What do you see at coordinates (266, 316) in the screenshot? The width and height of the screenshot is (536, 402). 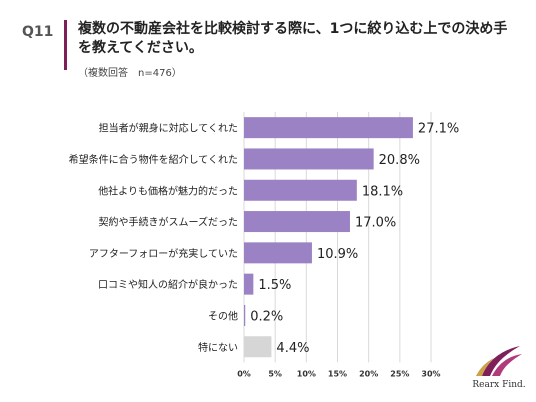 I see `data-label: 0.2%` at bounding box center [266, 316].